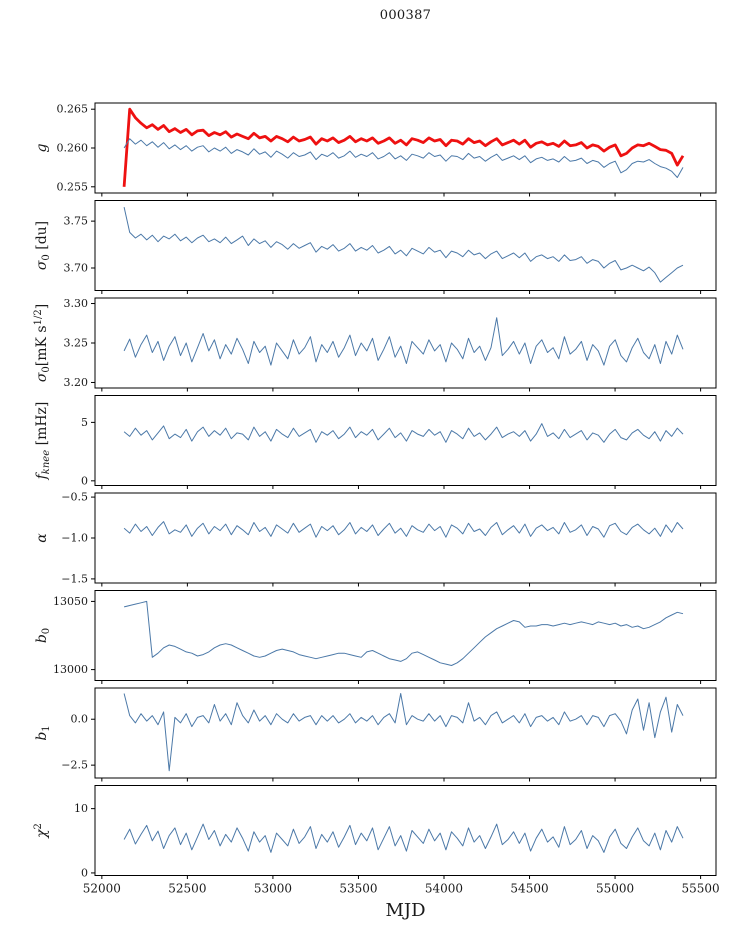 The image size is (729, 944). Describe the element at coordinates (74, 765) in the screenshot. I see `y-tick-label: −2.5` at that location.